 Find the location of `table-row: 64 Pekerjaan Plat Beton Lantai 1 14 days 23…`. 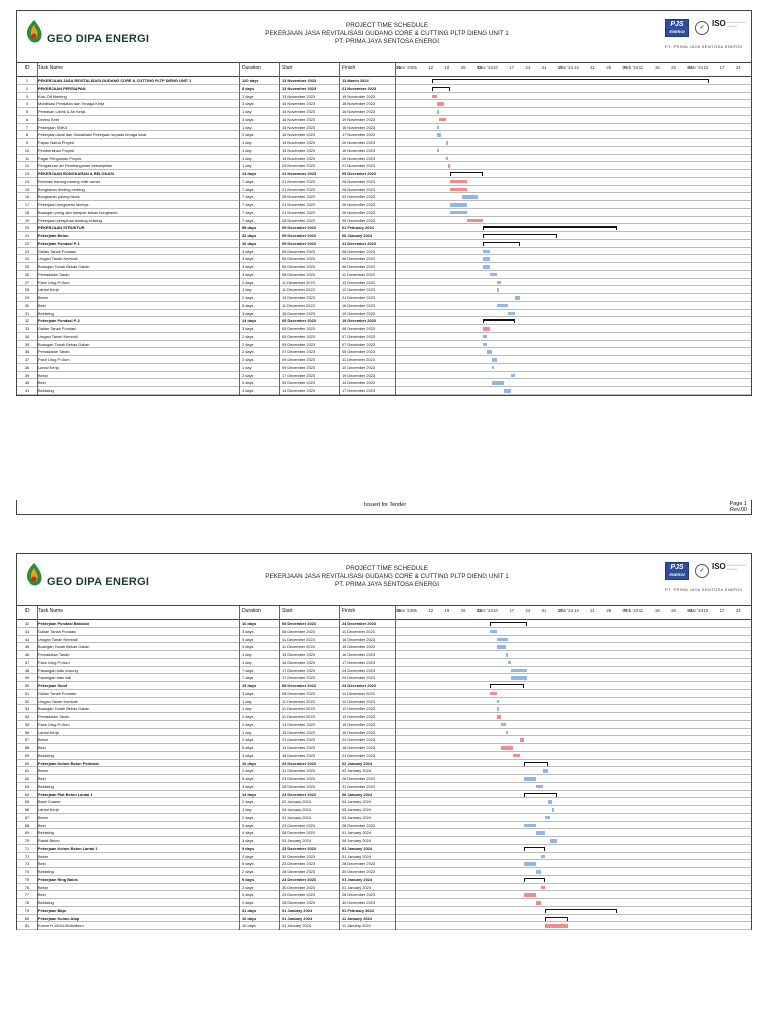

table-row: 64 Pekerjaan Plat Beton Lantai 1 14 days 23… is located at coordinates (384, 795).